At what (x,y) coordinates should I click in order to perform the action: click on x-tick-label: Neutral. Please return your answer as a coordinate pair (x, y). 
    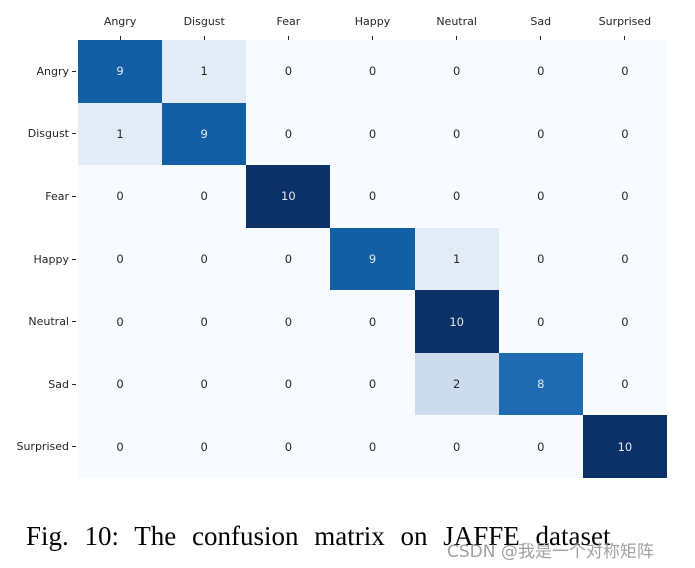
    Looking at the image, I should click on (456, 21).